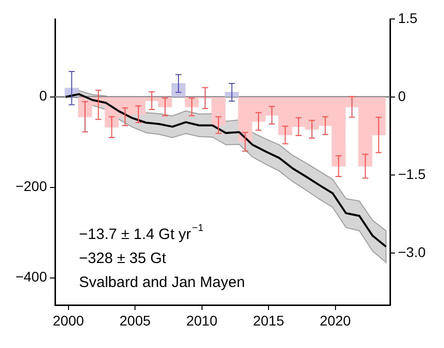 The width and height of the screenshot is (444, 348). I want to click on annotation: Svalbard and Jan Mayen, so click(162, 282).